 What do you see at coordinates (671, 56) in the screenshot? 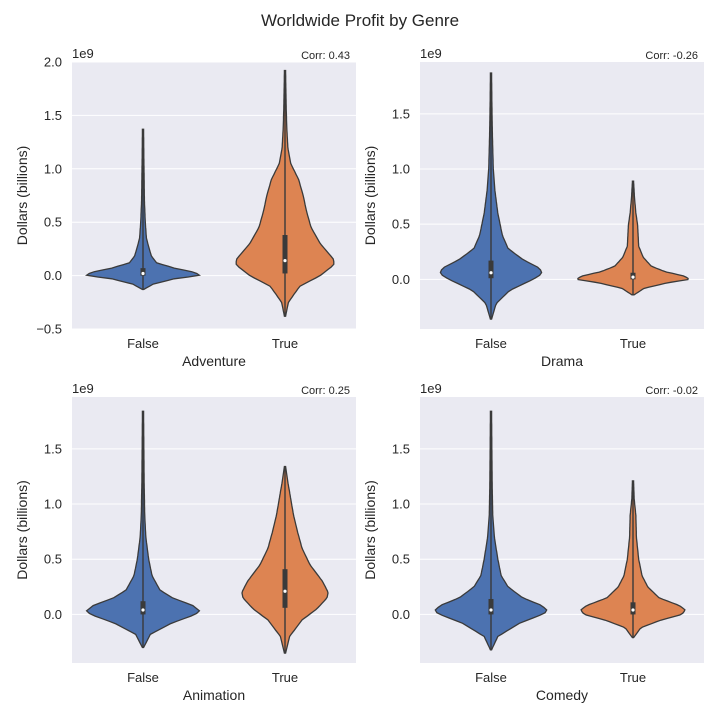
I see `correlation-label: Corr: -0.26` at bounding box center [671, 56].